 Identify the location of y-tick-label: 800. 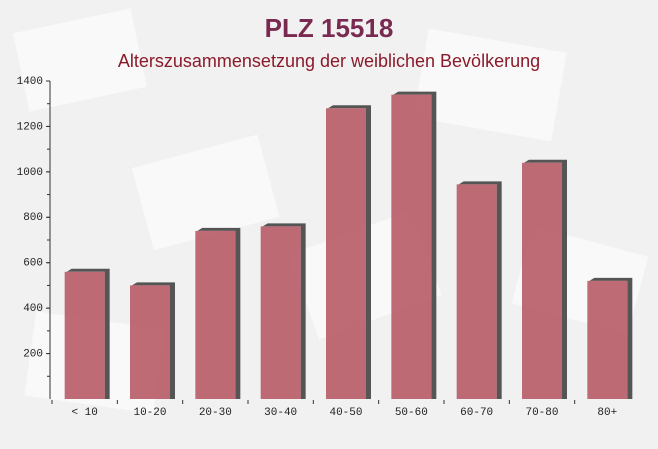
(33, 218).